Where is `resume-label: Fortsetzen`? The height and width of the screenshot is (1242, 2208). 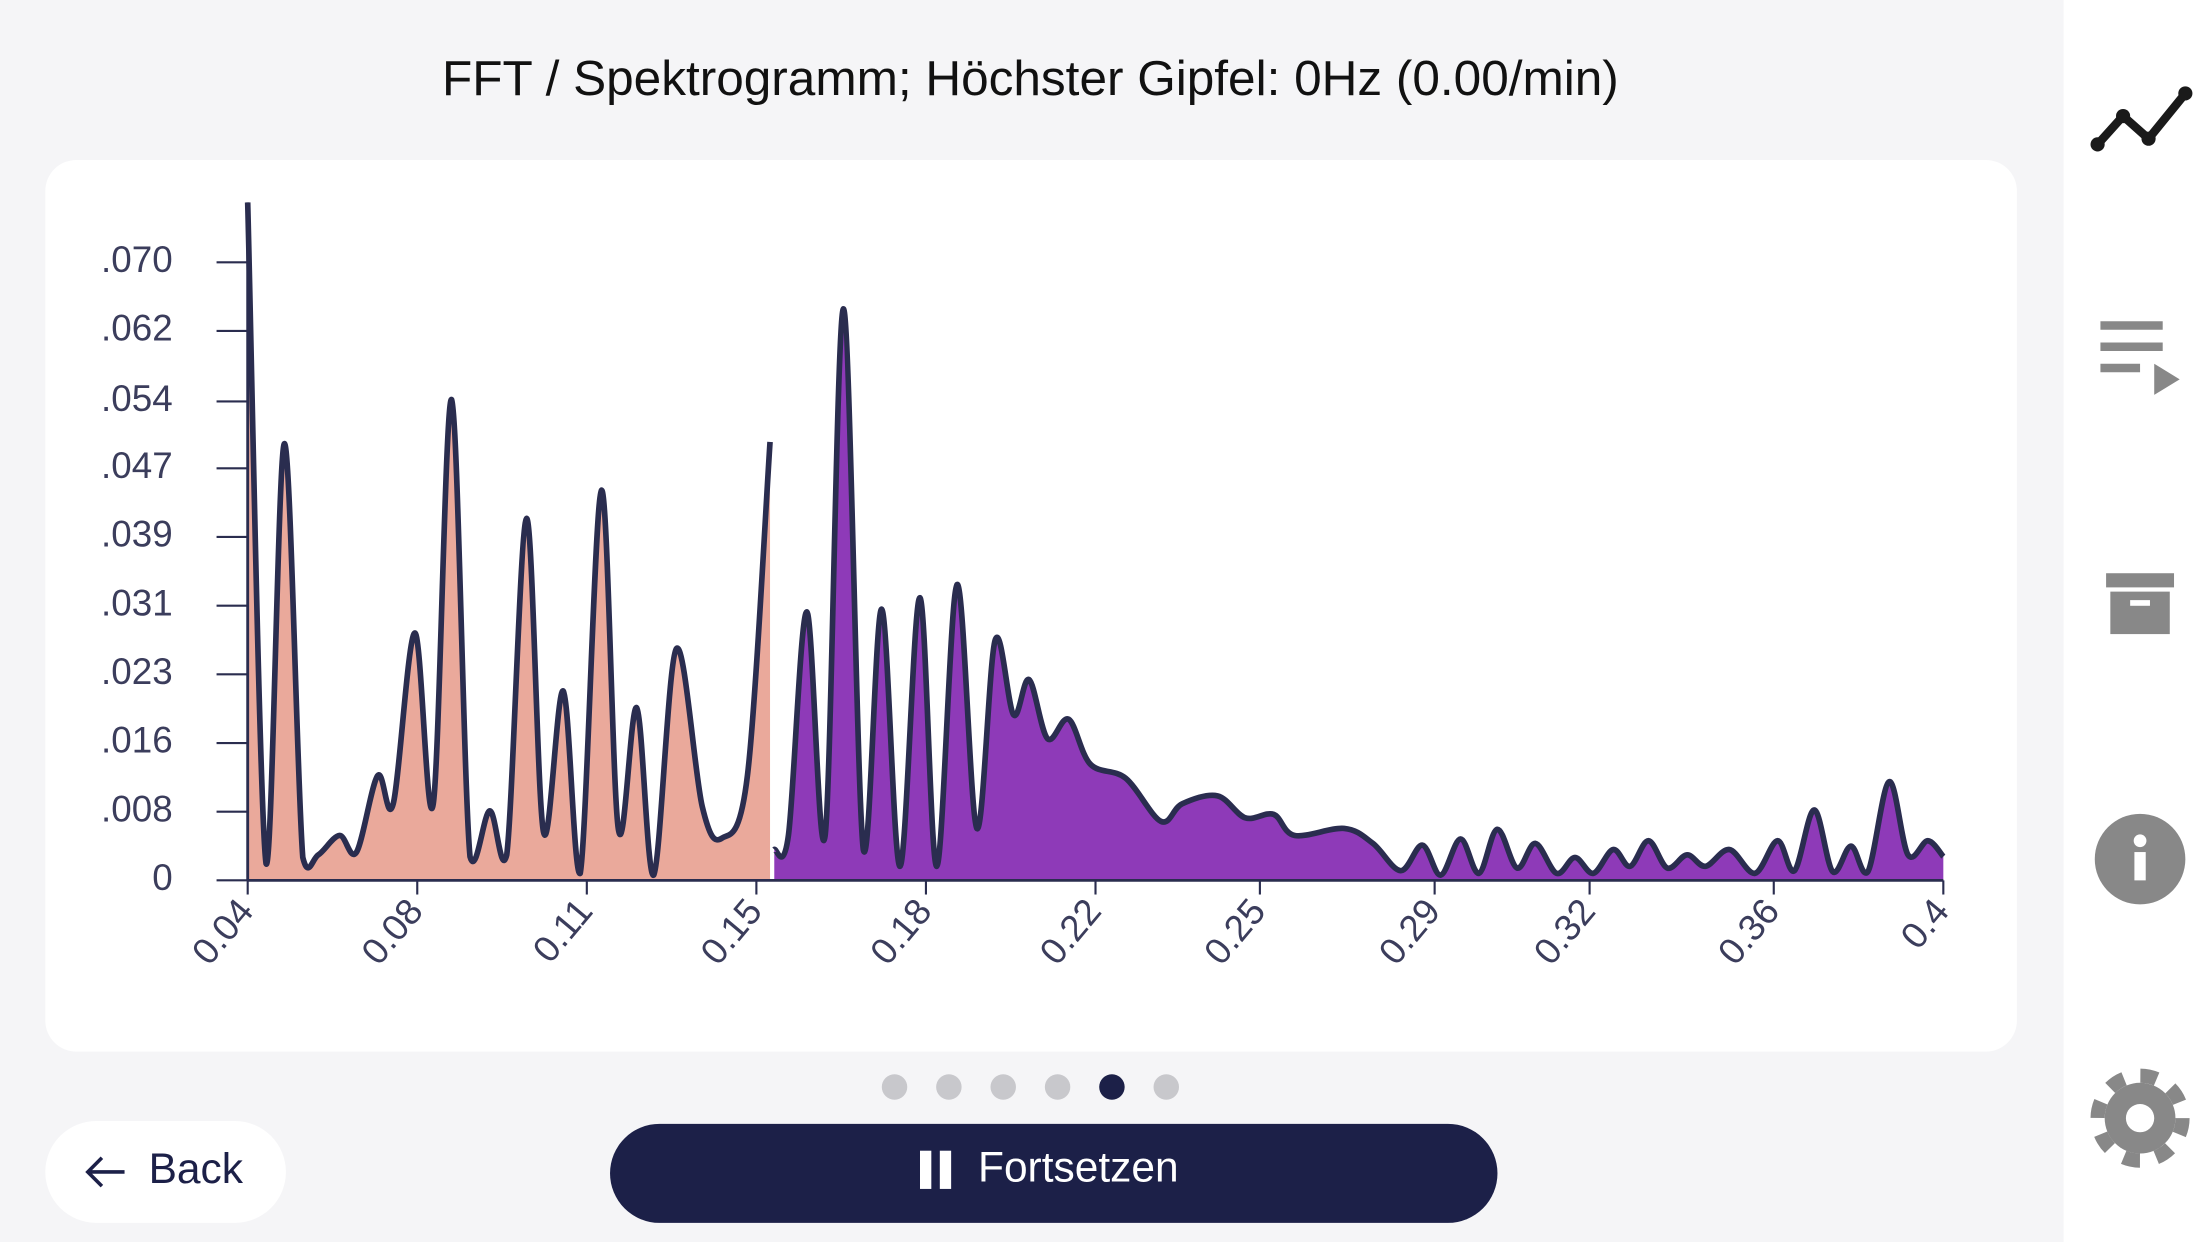 resume-label: Fortsetzen is located at coordinates (1078, 1167).